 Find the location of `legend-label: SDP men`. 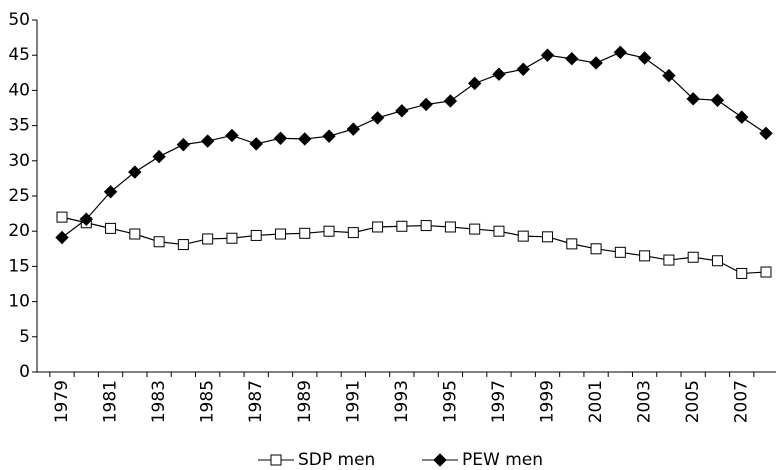

legend-label: SDP men is located at coordinates (336, 460).